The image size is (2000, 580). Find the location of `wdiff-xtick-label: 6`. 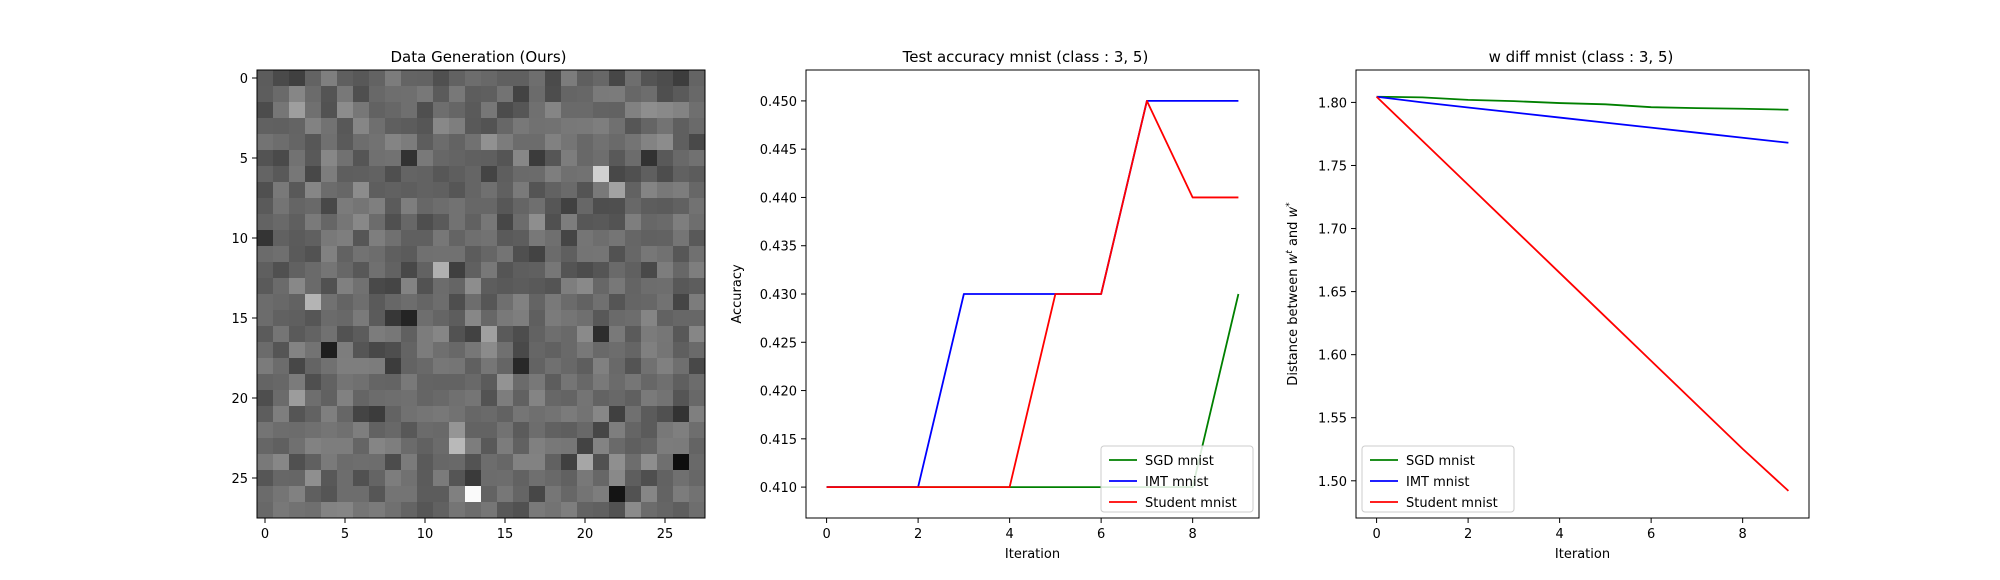

wdiff-xtick-label: 6 is located at coordinates (1651, 534).